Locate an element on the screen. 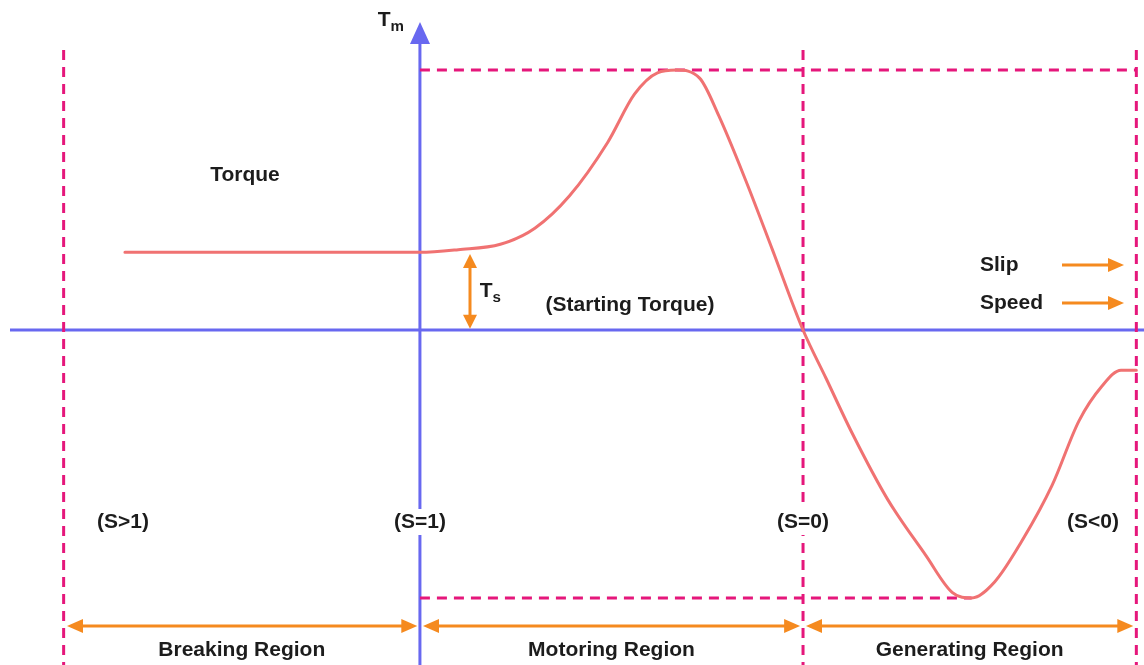 Image resolution: width=1144 pixels, height=665 pixels. annotation: (S<0) is located at coordinates (1093, 520).